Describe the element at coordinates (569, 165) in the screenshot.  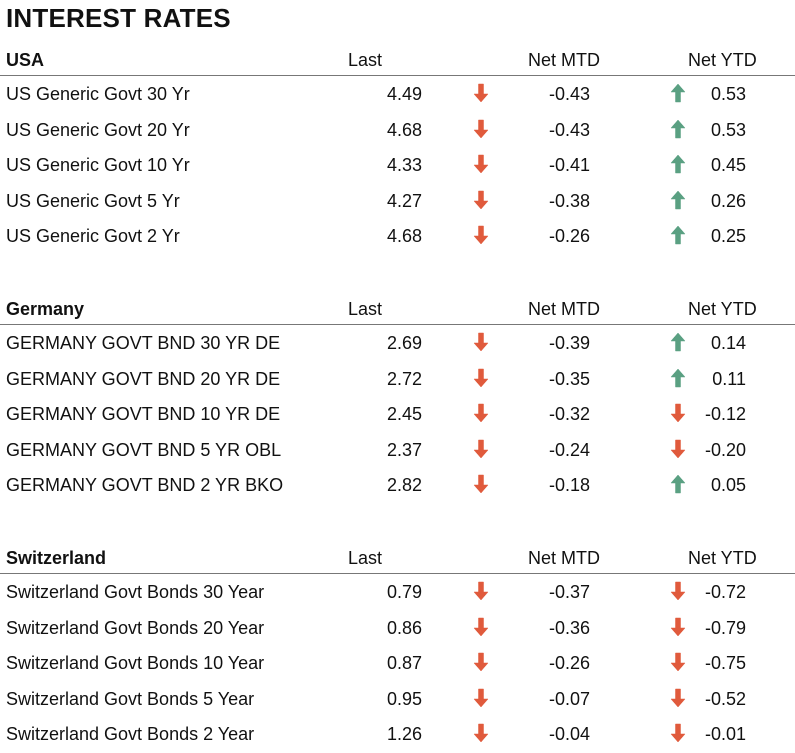
I see `net-mtd-value: -0.41` at that location.